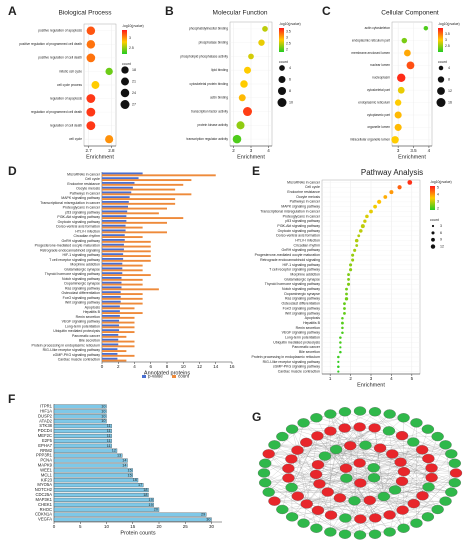 The height and width of the screenshot is (545, 474). Describe the element at coordinates (134, 93) in the screenshot. I see `legend-label: 24` at that location.